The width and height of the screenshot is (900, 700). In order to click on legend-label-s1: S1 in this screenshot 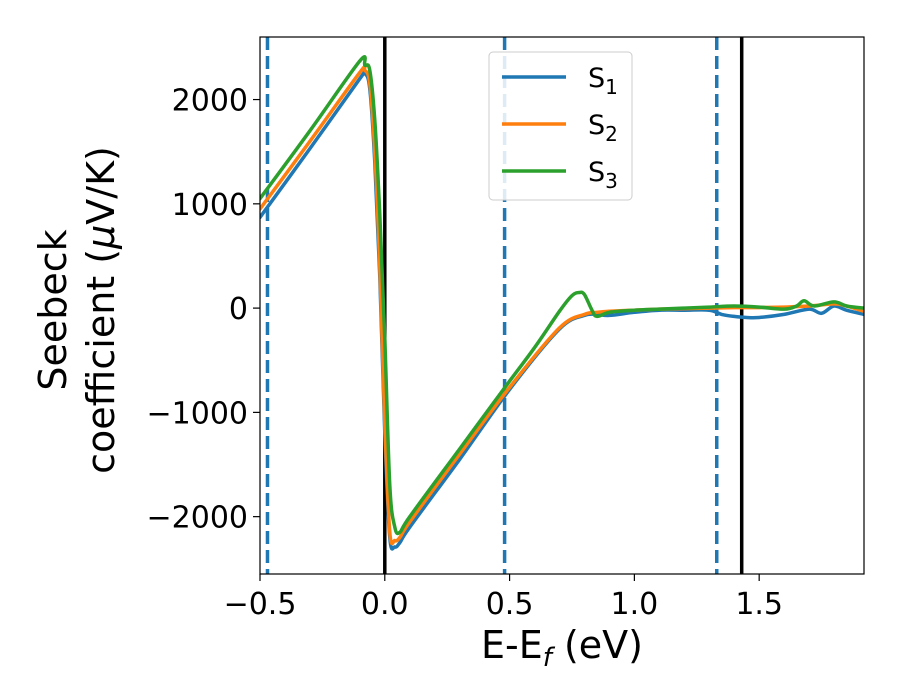, I will do `click(603, 81)`.